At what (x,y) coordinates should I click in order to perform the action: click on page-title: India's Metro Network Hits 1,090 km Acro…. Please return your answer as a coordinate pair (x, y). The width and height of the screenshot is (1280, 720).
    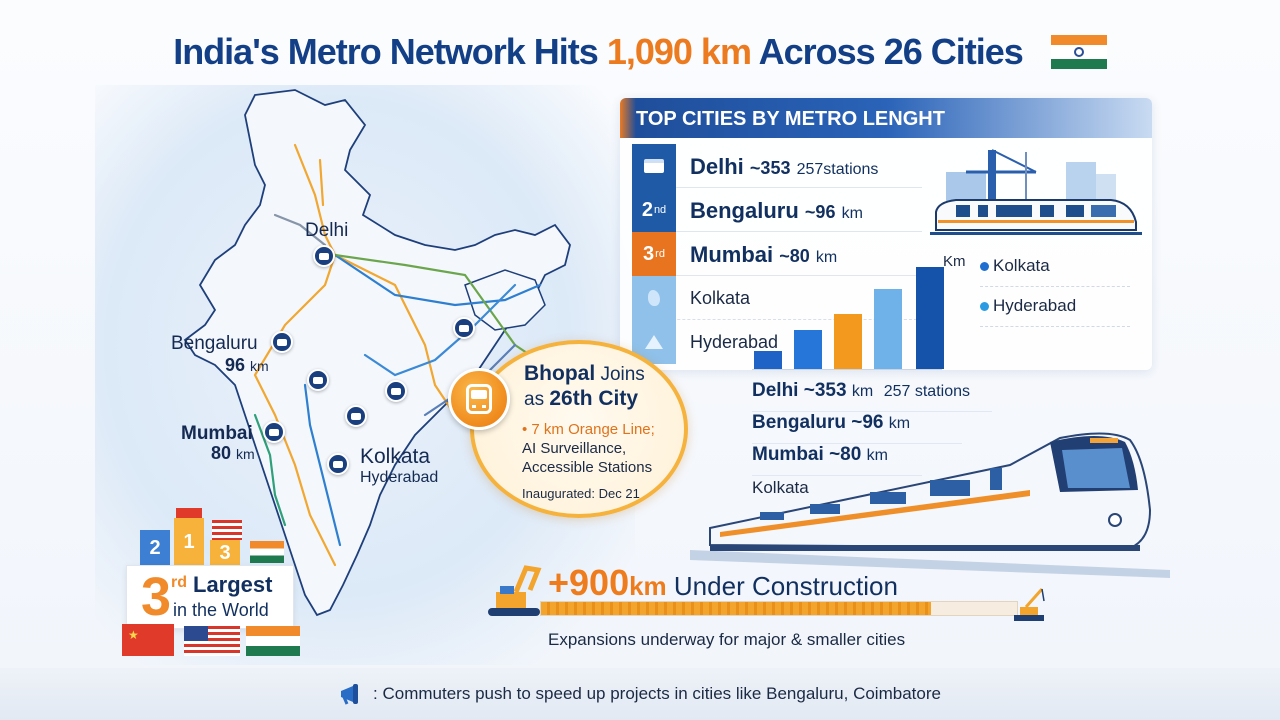
    Looking at the image, I should click on (640, 52).